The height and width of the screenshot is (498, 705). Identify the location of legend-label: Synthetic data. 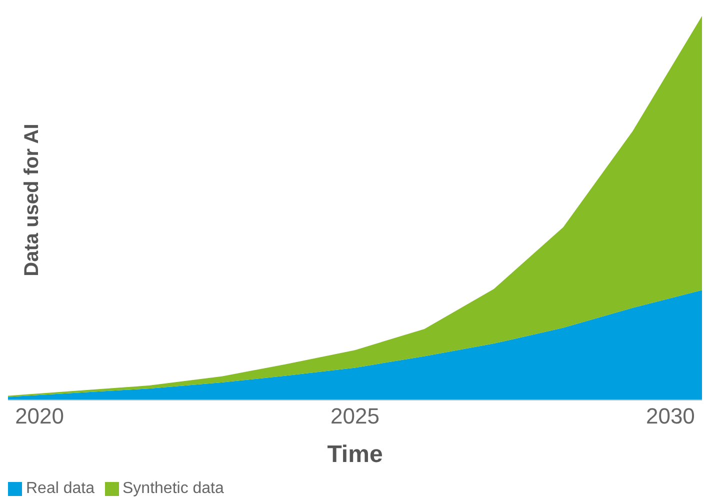
(173, 488).